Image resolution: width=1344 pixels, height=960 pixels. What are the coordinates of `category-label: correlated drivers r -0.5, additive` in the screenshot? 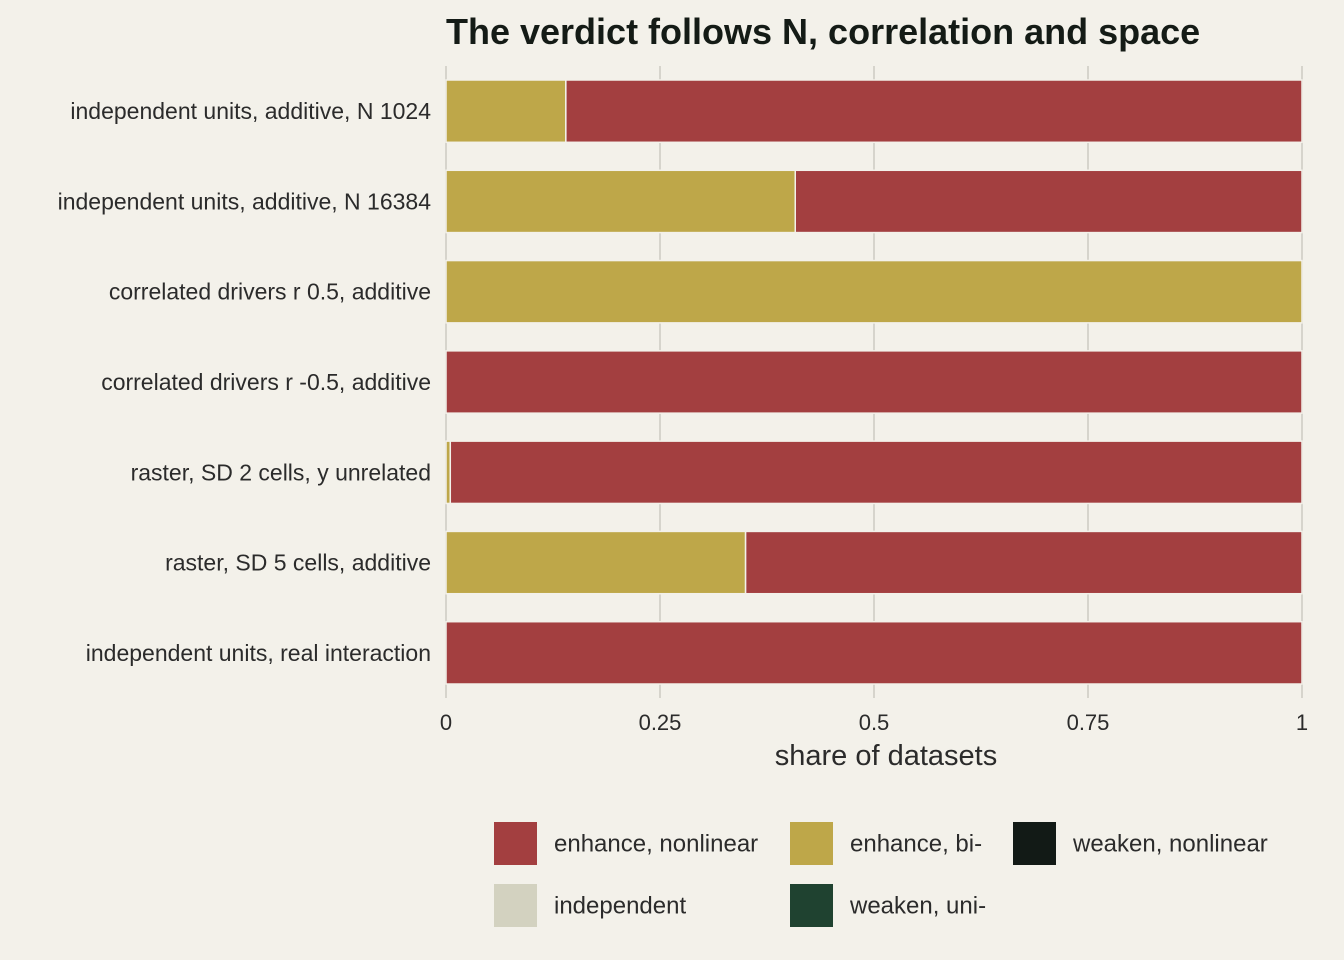 It's located at (266, 382).